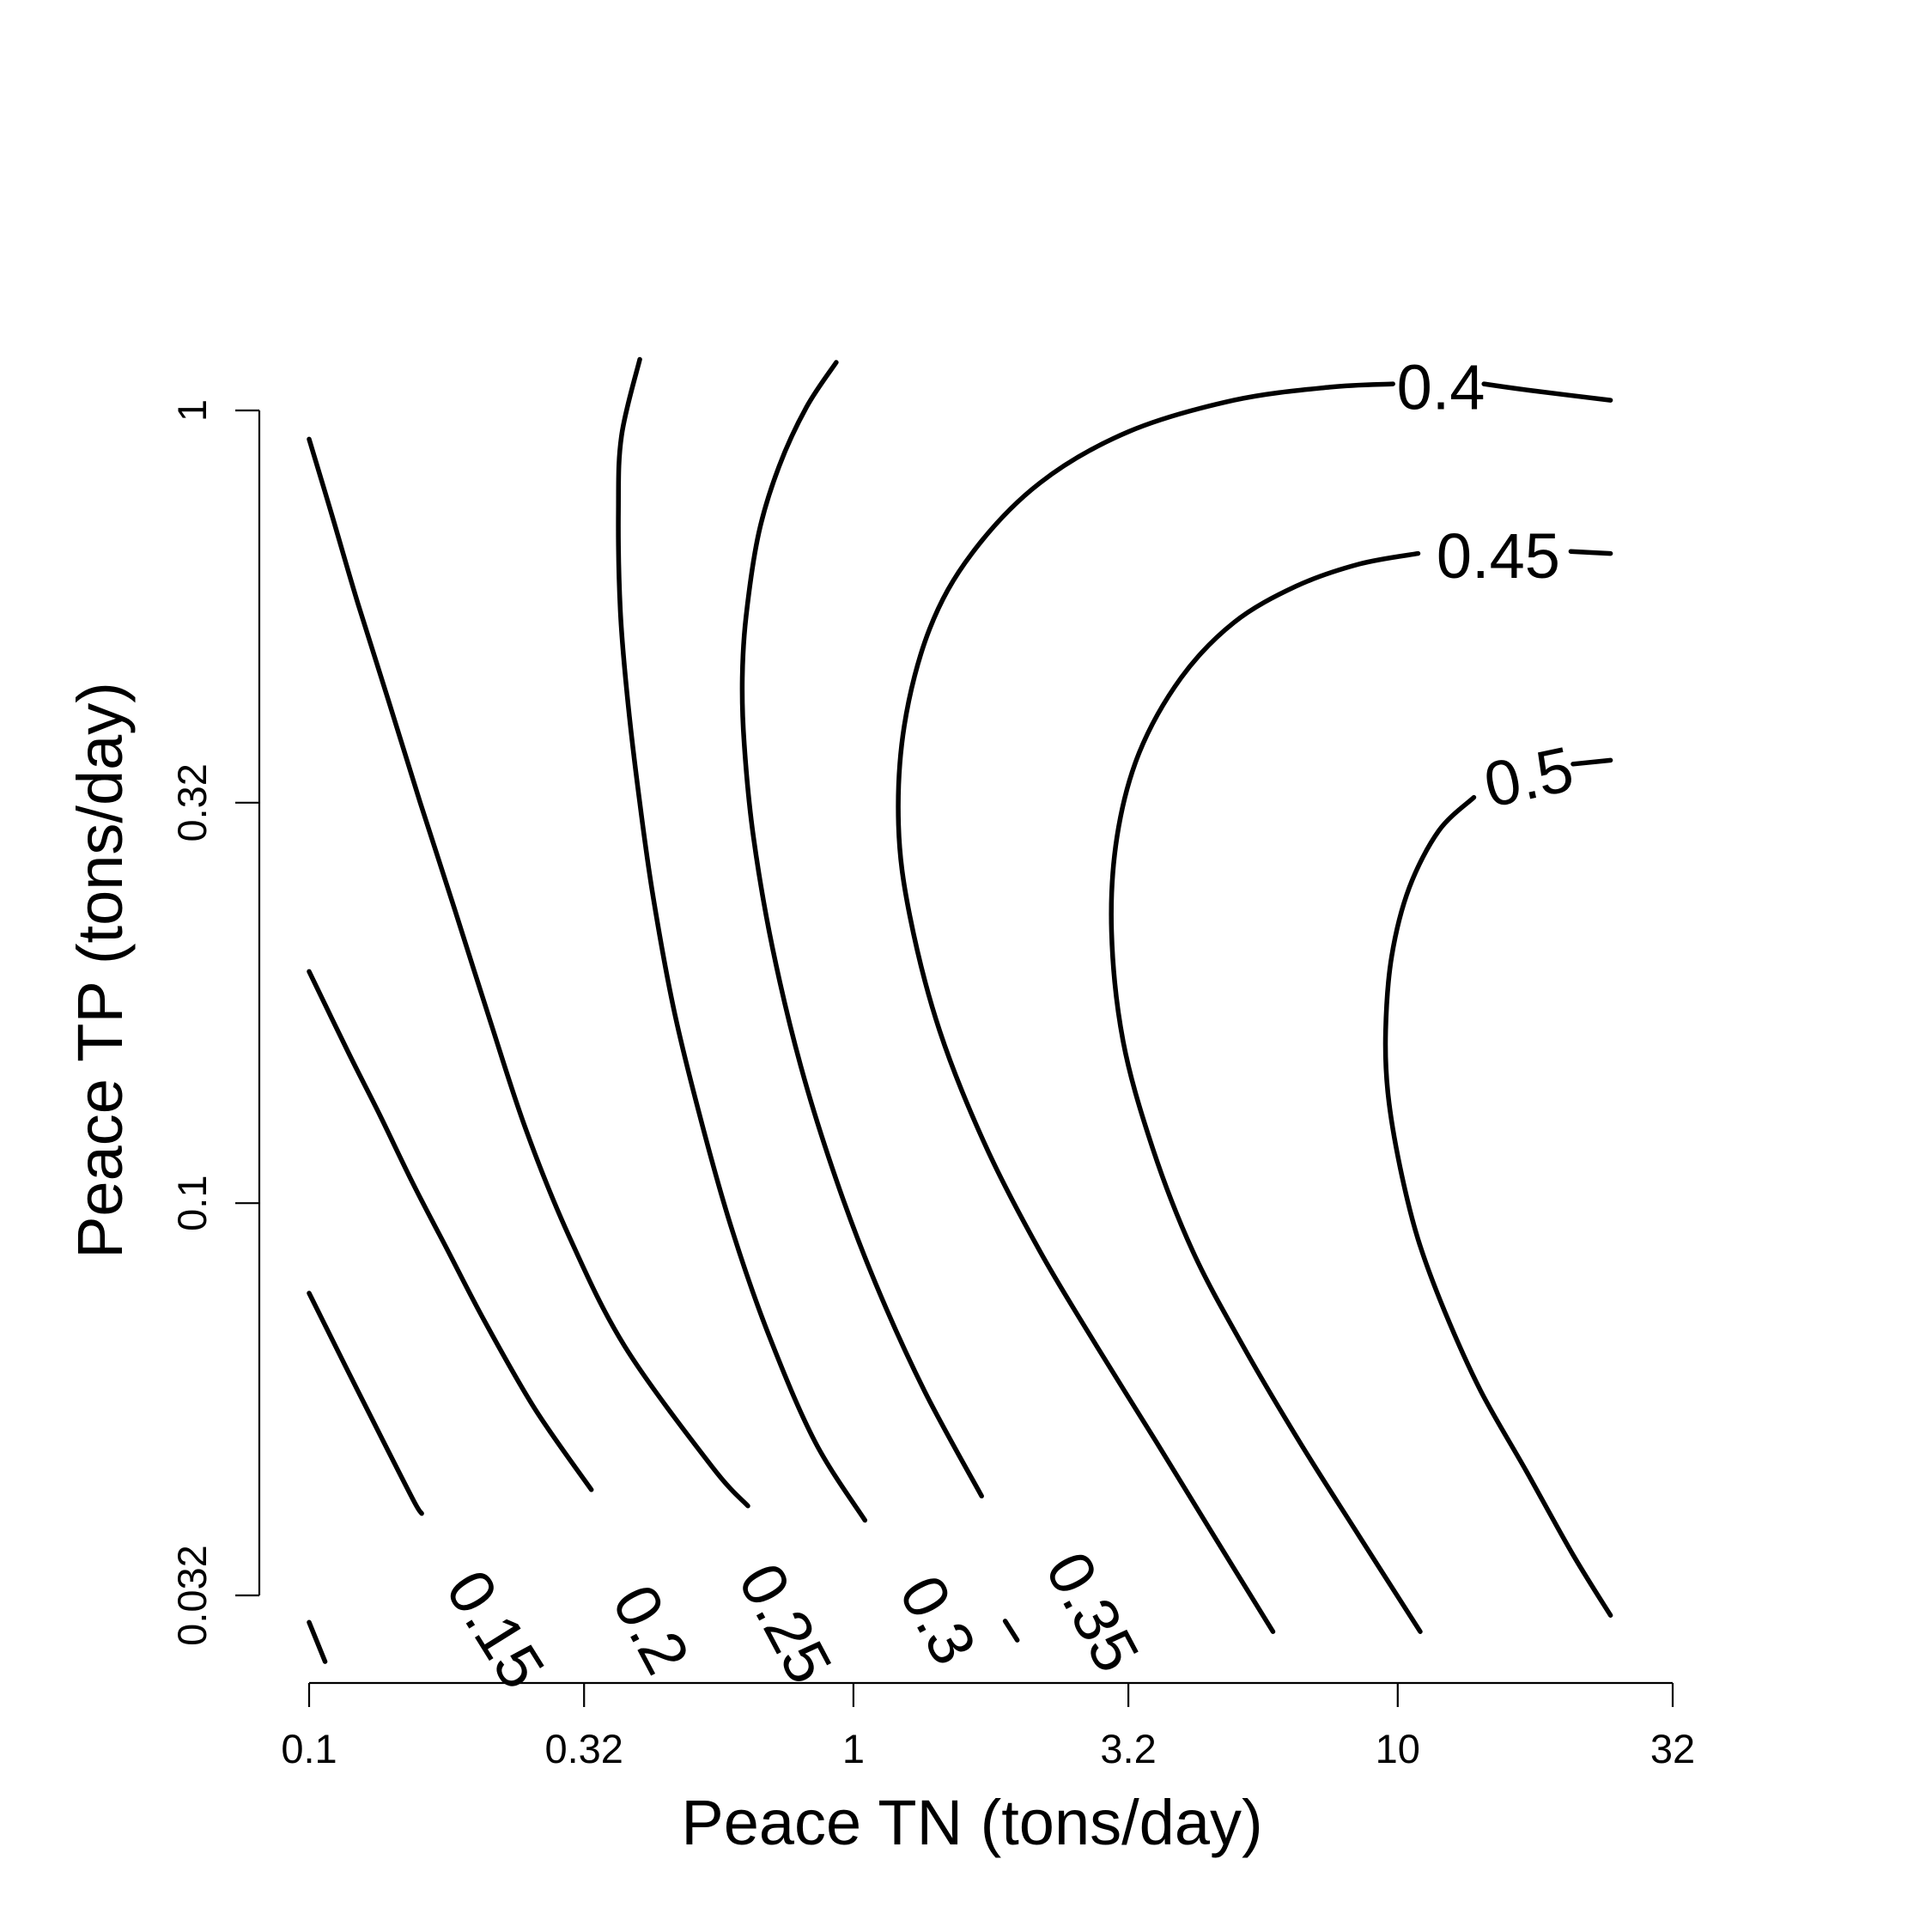  What do you see at coordinates (192, 802) in the screenshot?
I see `y-tick-label: 0.32` at bounding box center [192, 802].